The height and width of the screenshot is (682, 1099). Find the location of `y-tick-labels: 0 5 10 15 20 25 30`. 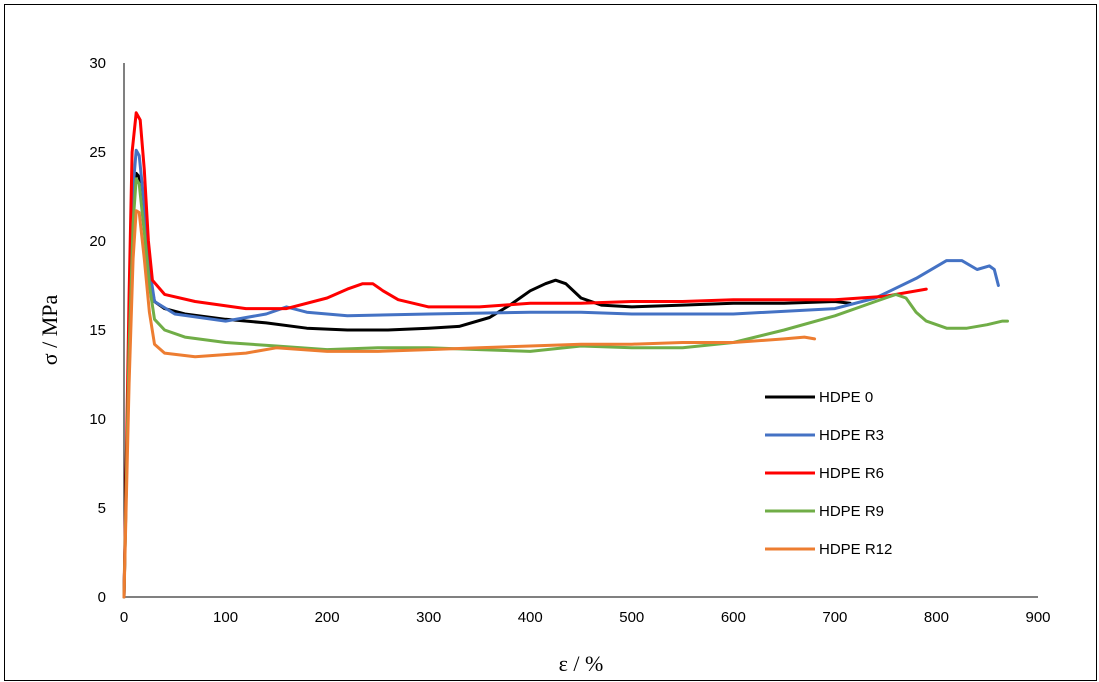

y-tick-labels: 0 5 10 15 20 25 30 is located at coordinates (97, 330).